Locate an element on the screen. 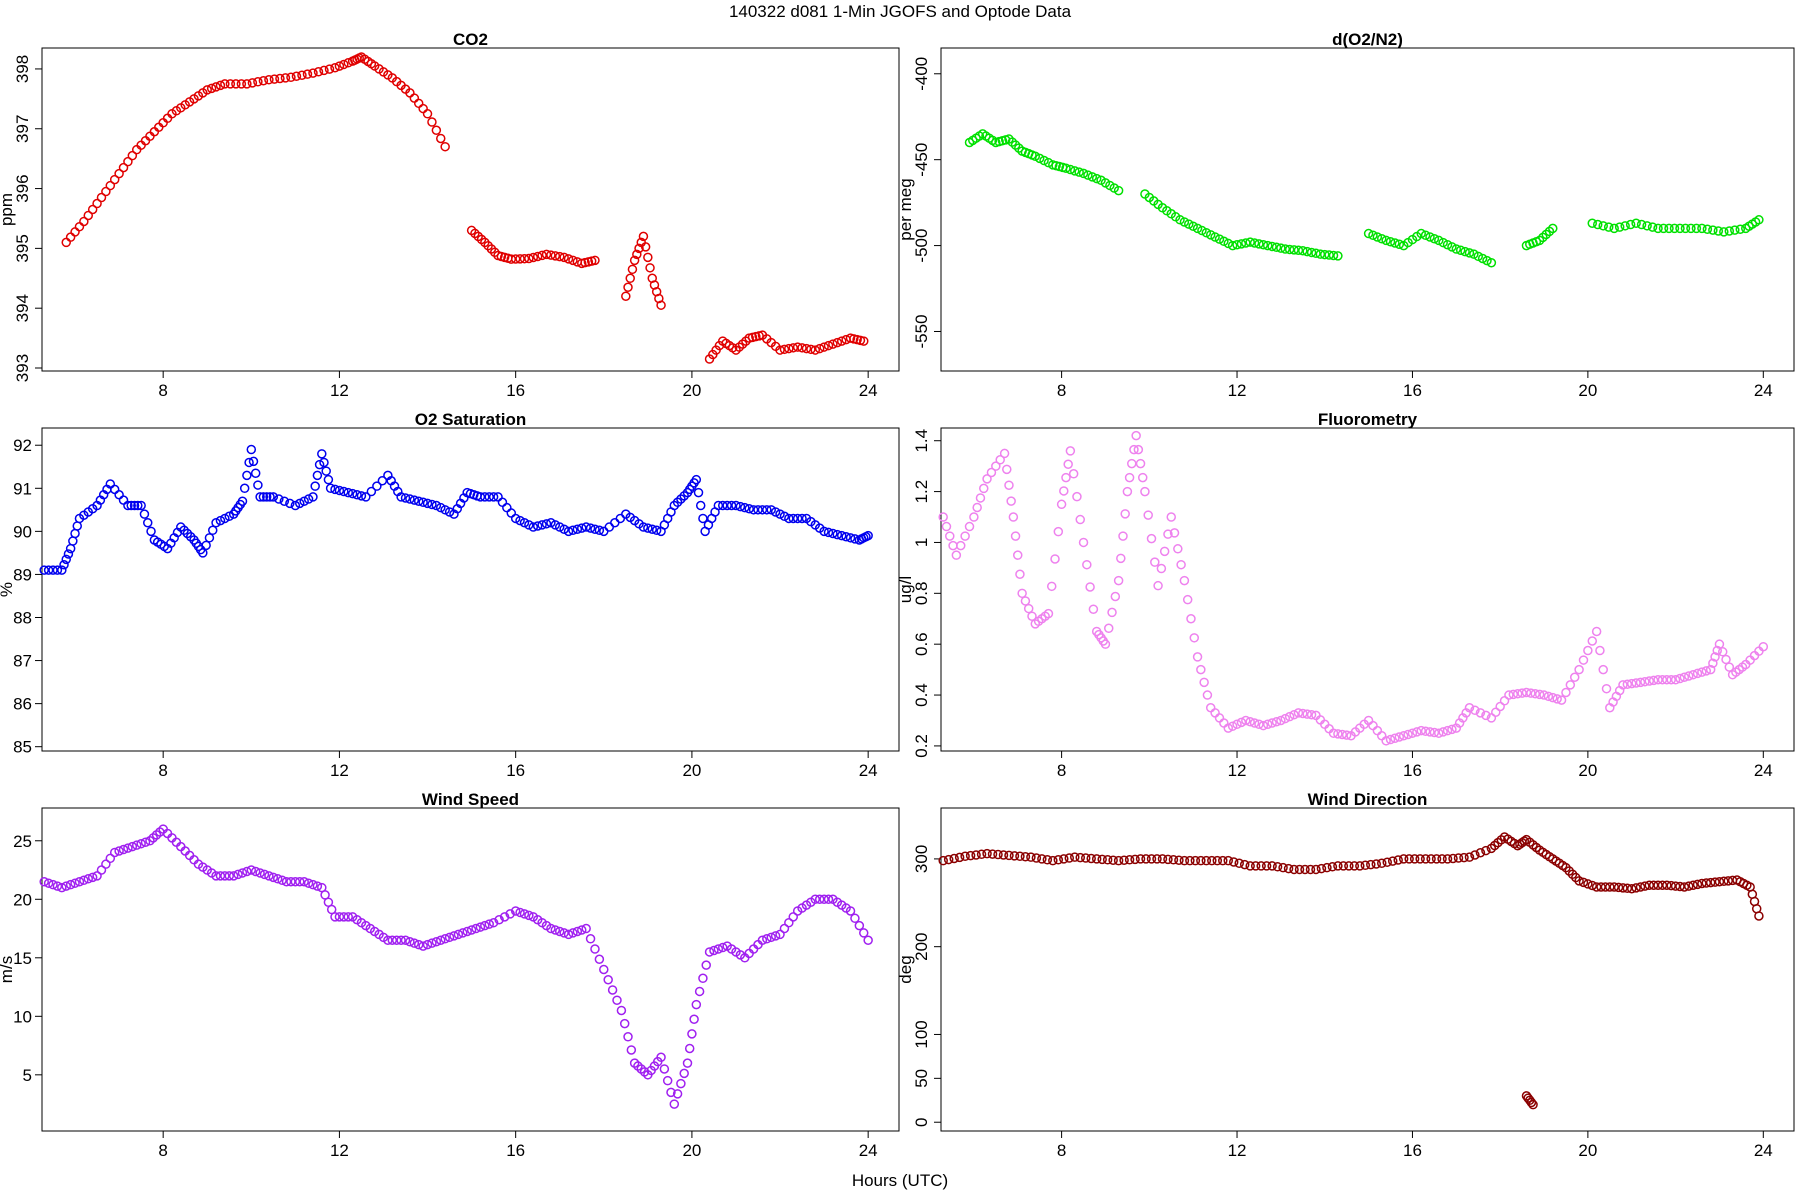 The image size is (1800, 1200). y-axis-label: m/s is located at coordinates (8, 969).